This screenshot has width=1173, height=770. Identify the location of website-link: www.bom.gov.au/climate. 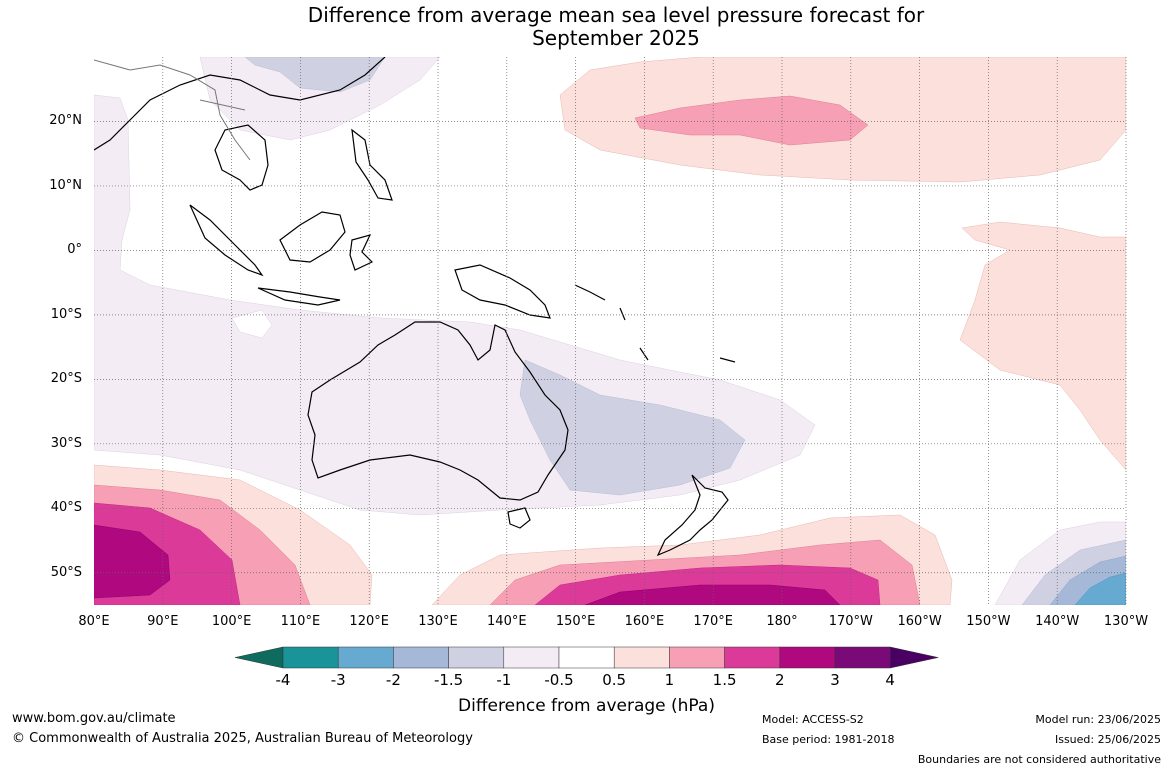
(94, 718).